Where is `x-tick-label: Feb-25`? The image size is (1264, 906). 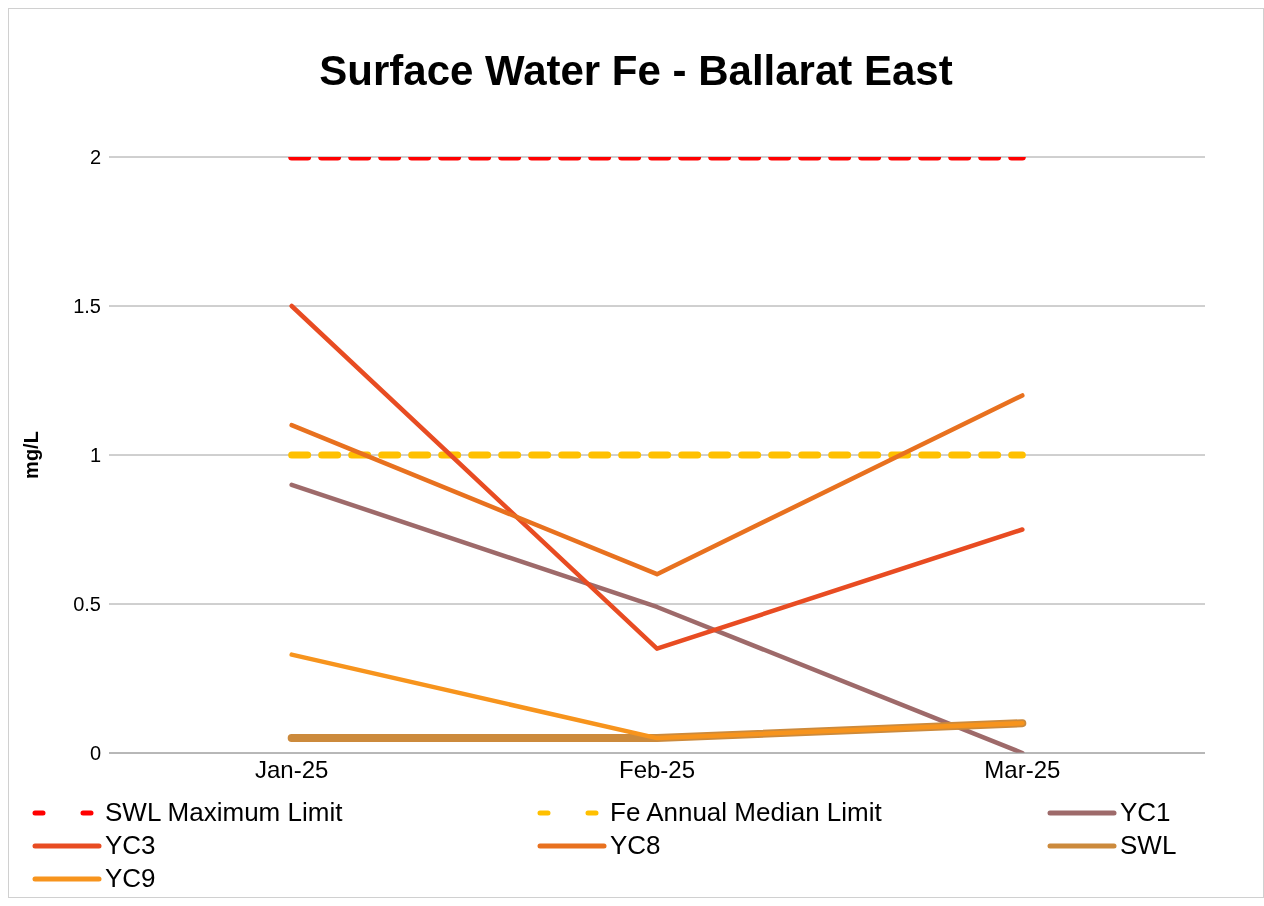
x-tick-label: Feb-25 is located at coordinates (657, 770).